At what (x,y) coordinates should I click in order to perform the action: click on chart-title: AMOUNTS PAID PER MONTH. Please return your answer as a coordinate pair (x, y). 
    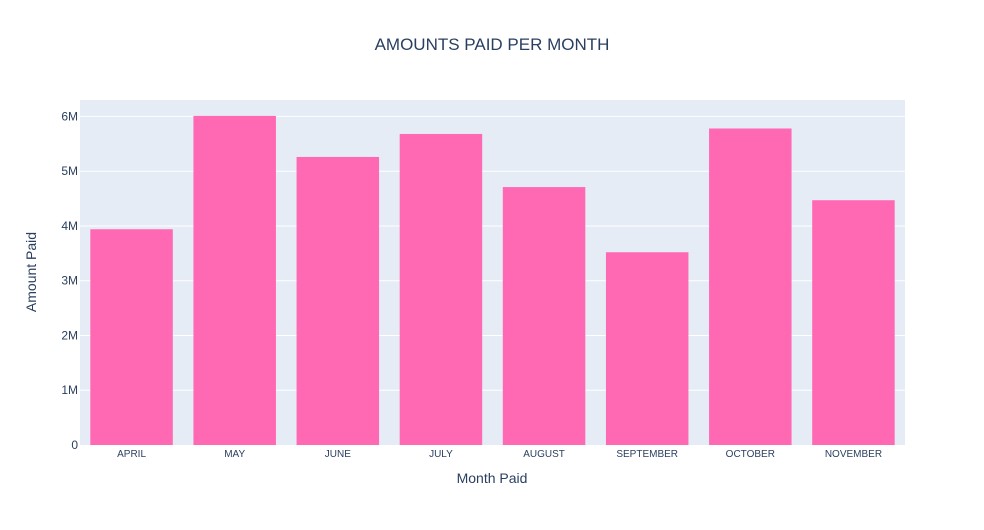
    Looking at the image, I should click on (492, 44).